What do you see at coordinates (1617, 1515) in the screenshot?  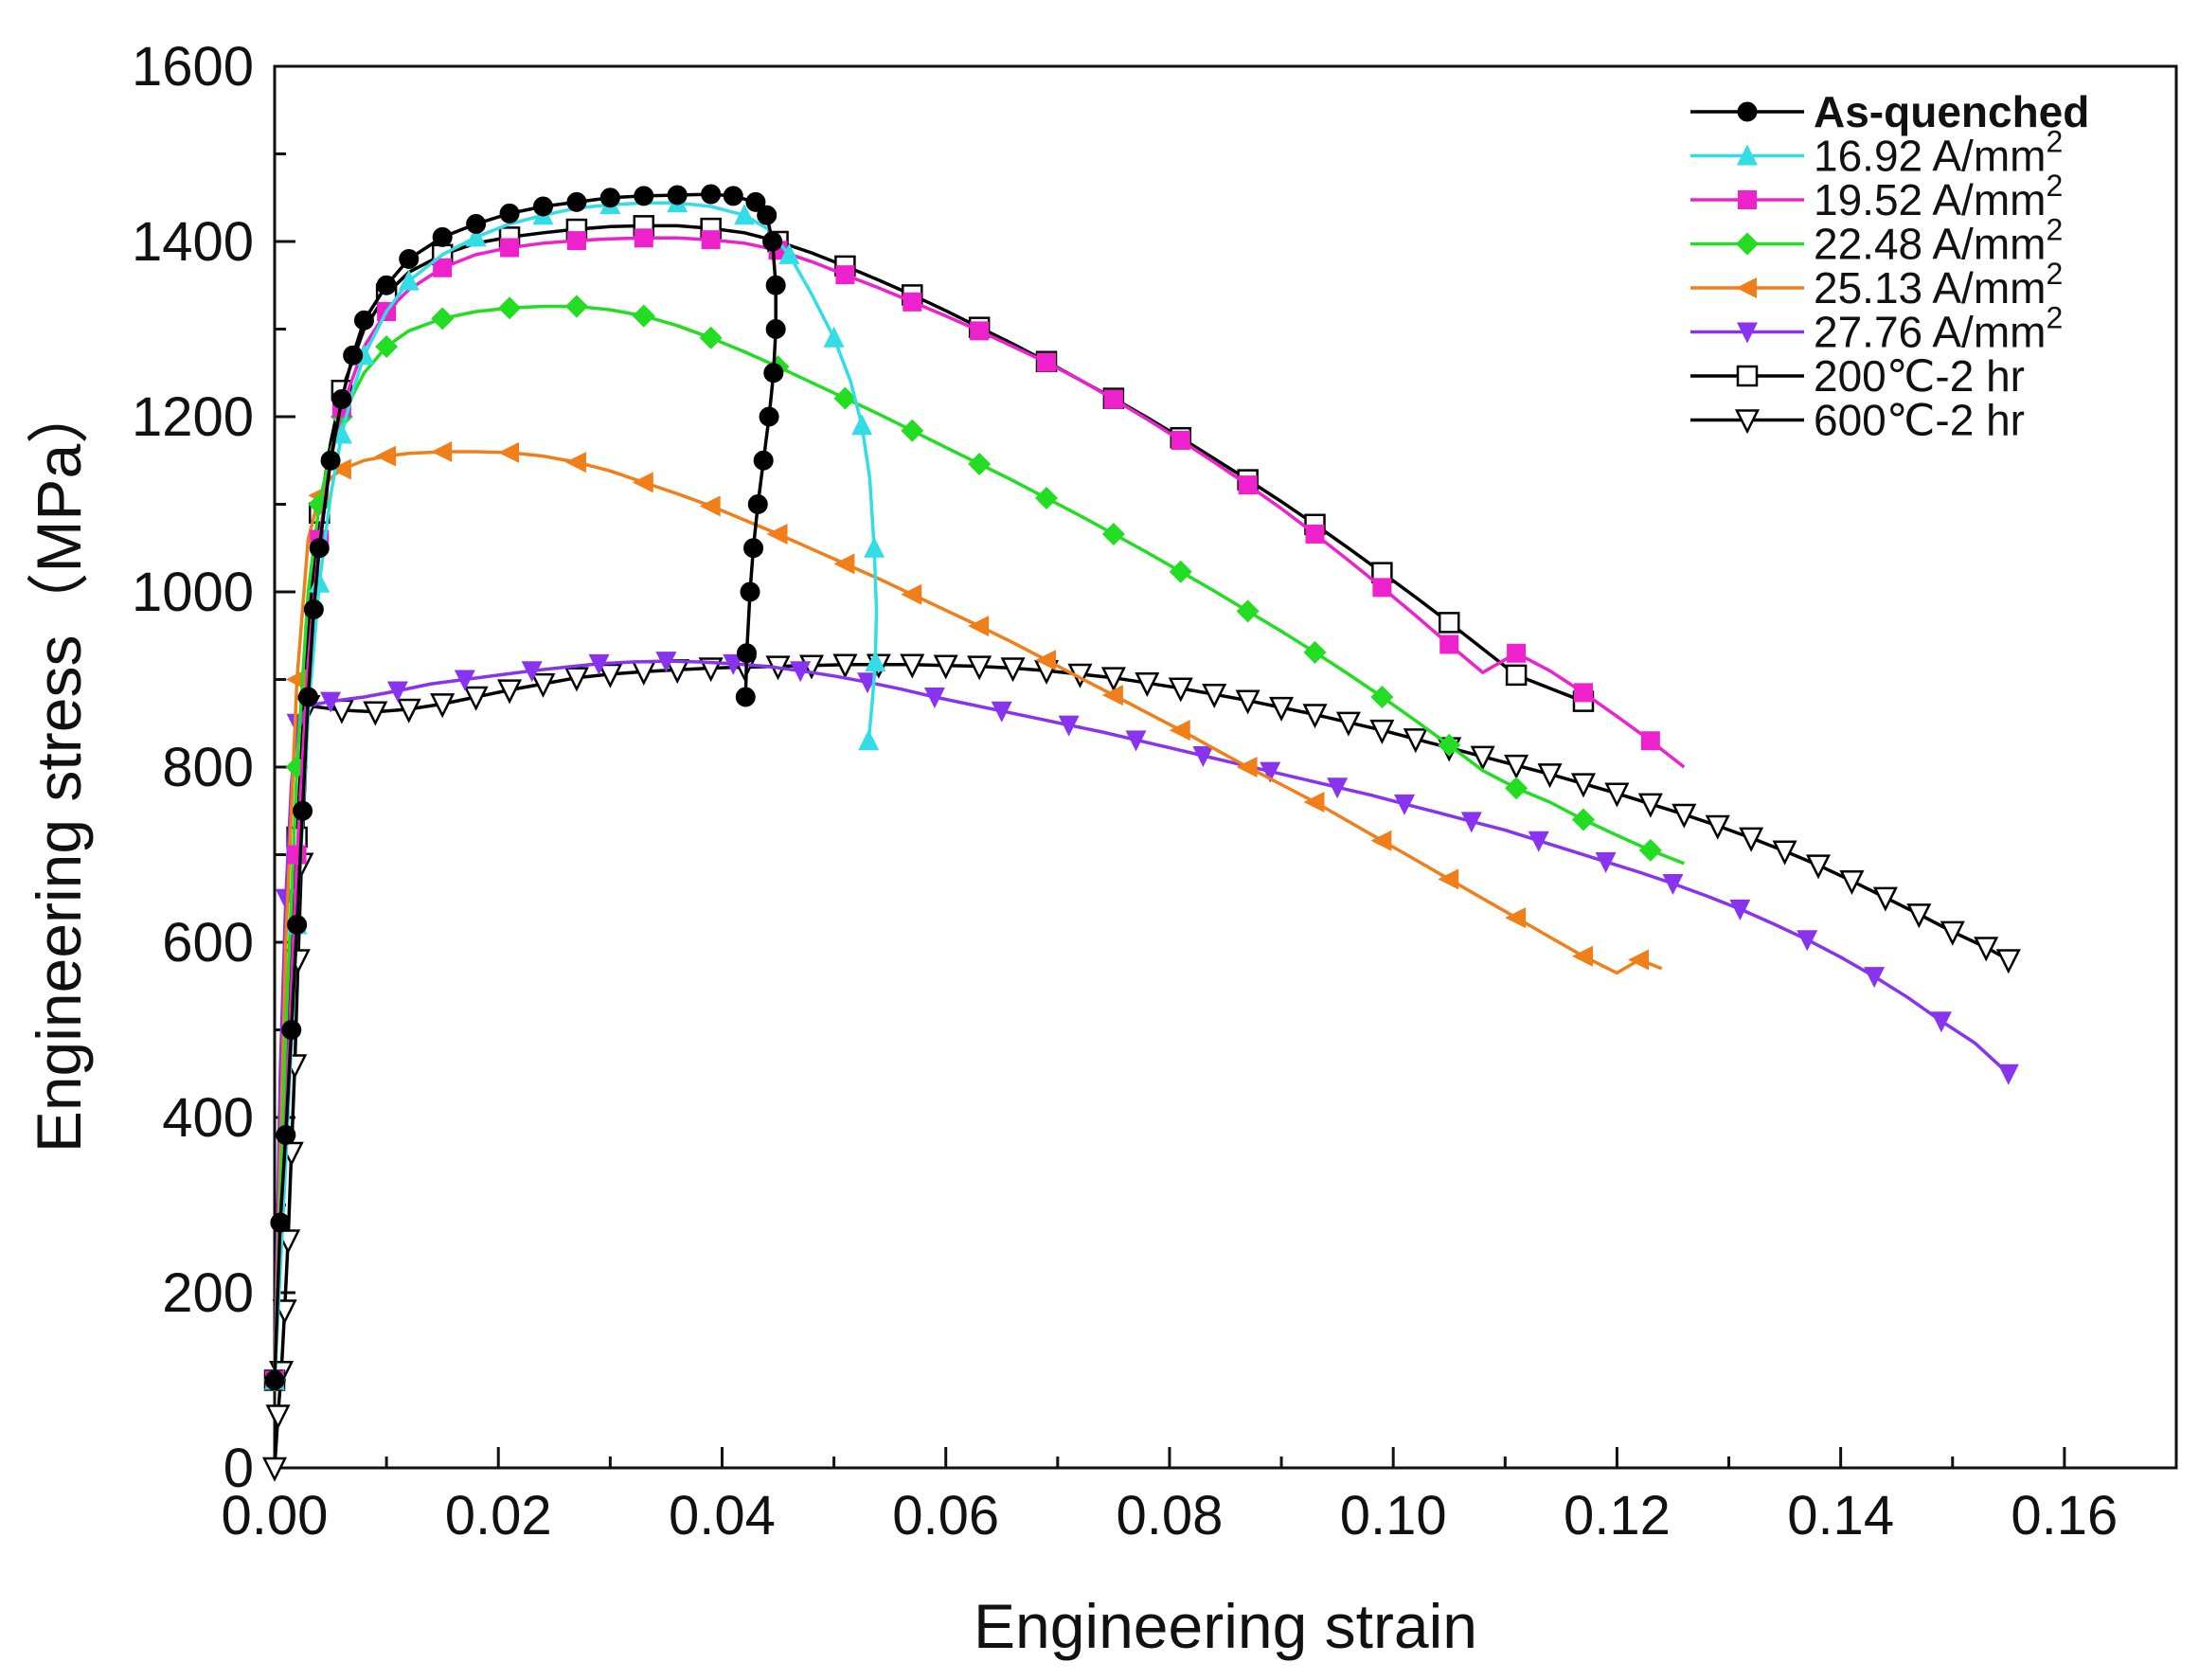 I see `x-tick-label: 0.12` at bounding box center [1617, 1515].